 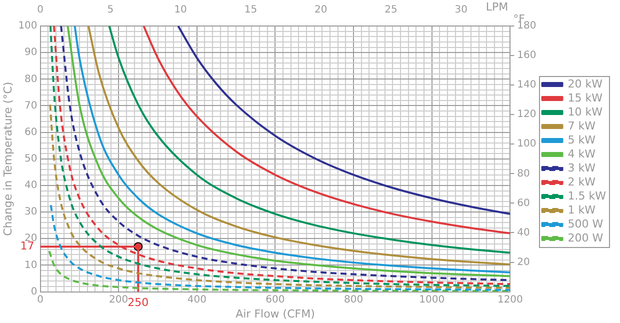 What do you see at coordinates (582, 139) in the screenshot?
I see `legend-label: 5 kW` at bounding box center [582, 139].